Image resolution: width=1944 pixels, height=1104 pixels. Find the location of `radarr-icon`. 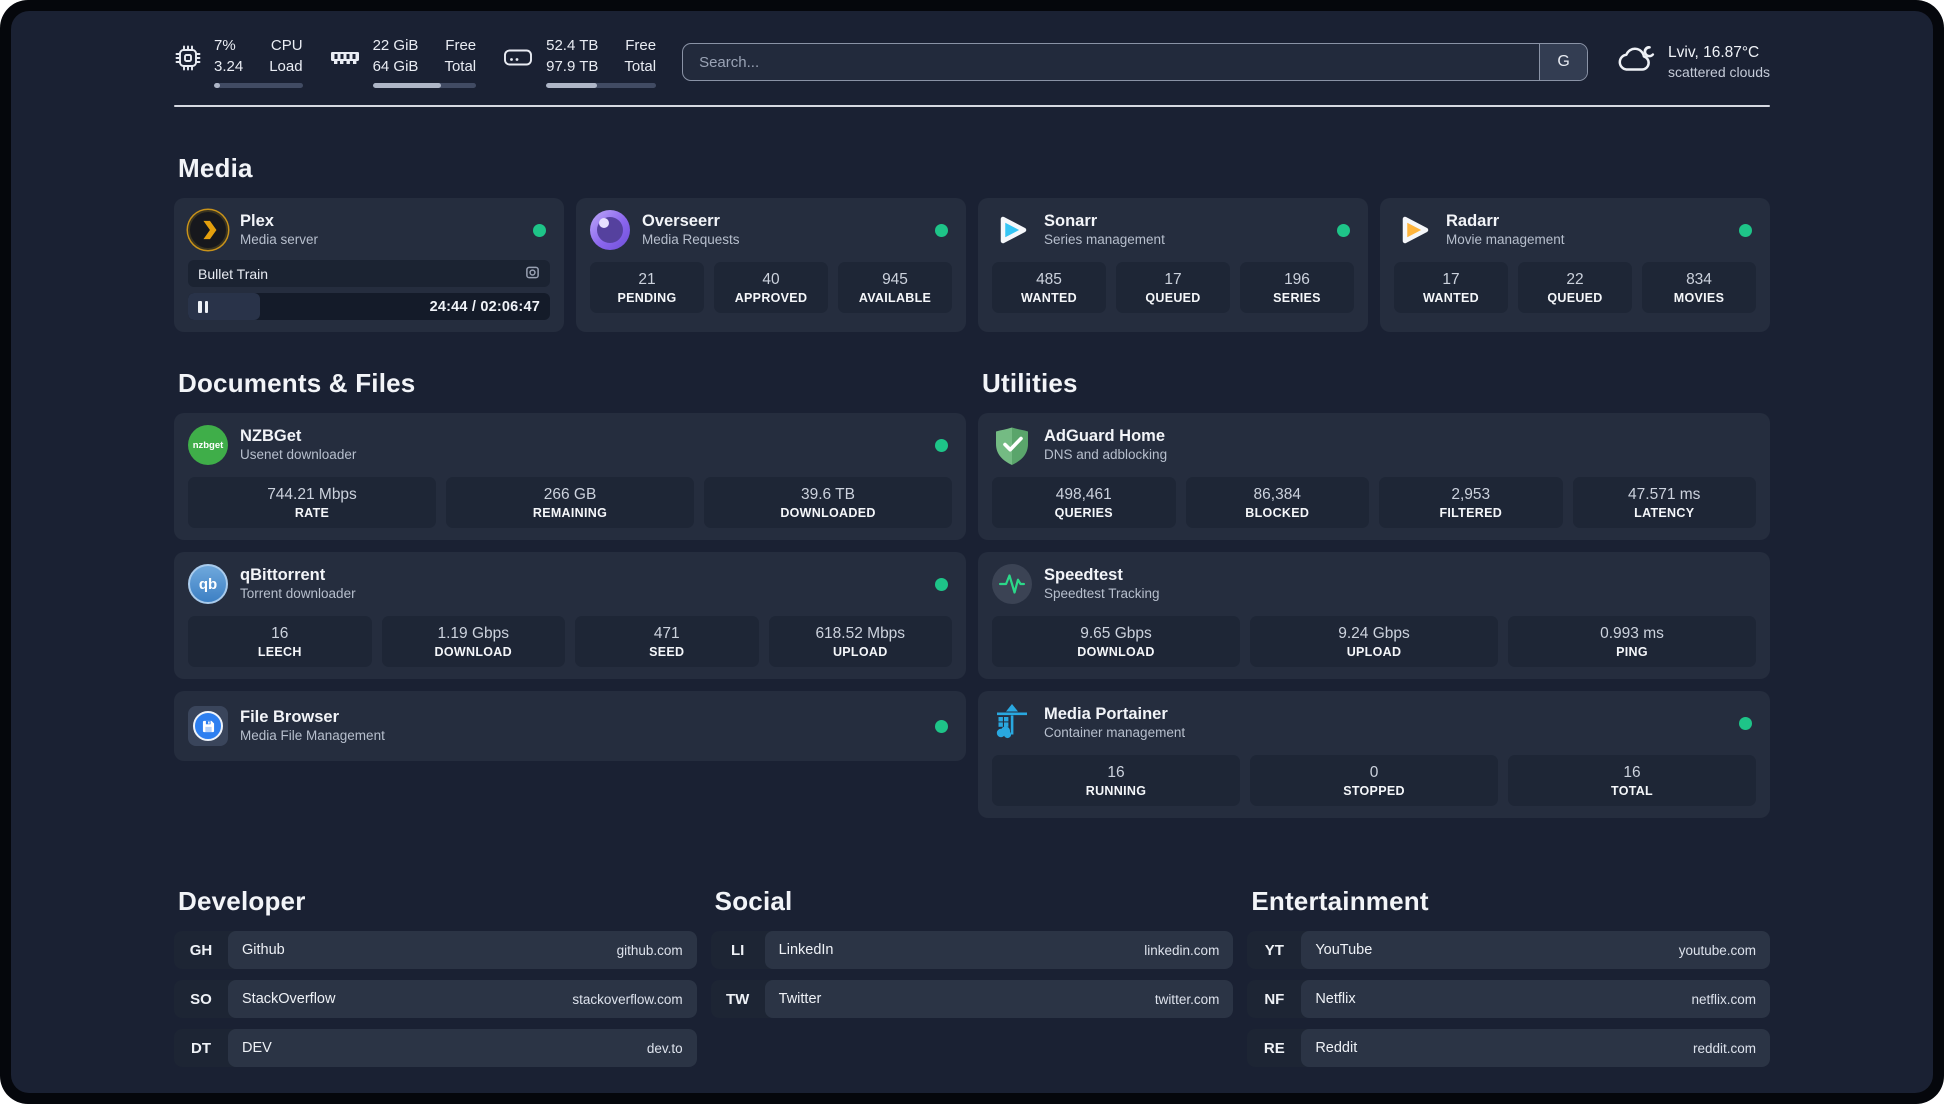

radarr-icon is located at coordinates (1414, 230).